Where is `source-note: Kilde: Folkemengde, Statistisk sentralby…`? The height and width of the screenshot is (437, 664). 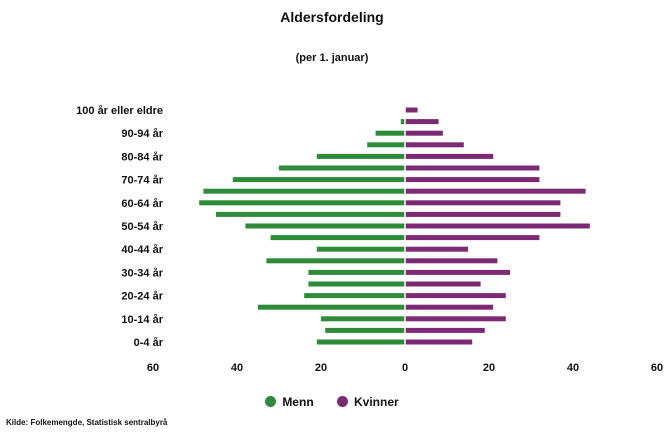
source-note: Kilde: Folkemengde, Statistisk sentralby… is located at coordinates (87, 422).